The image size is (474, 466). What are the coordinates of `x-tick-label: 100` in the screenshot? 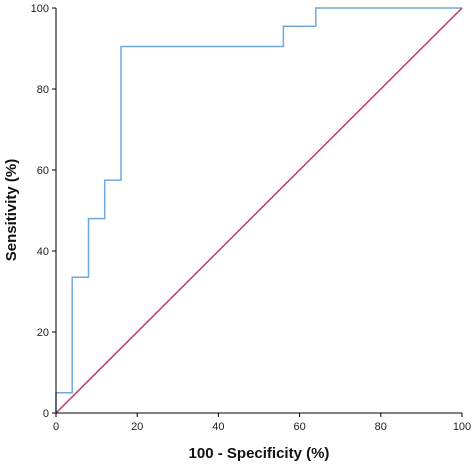 It's located at (462, 427).